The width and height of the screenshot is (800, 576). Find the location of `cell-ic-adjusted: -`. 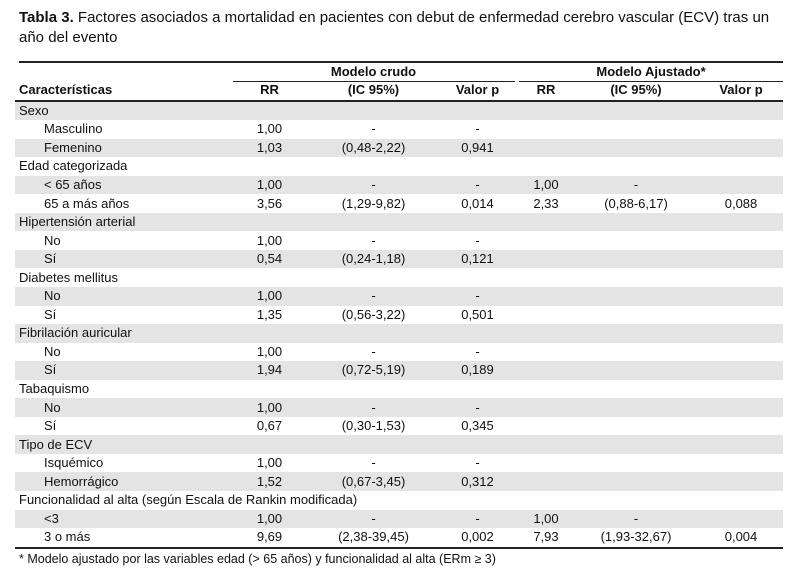

cell-ic-adjusted: - is located at coordinates (636, 185).